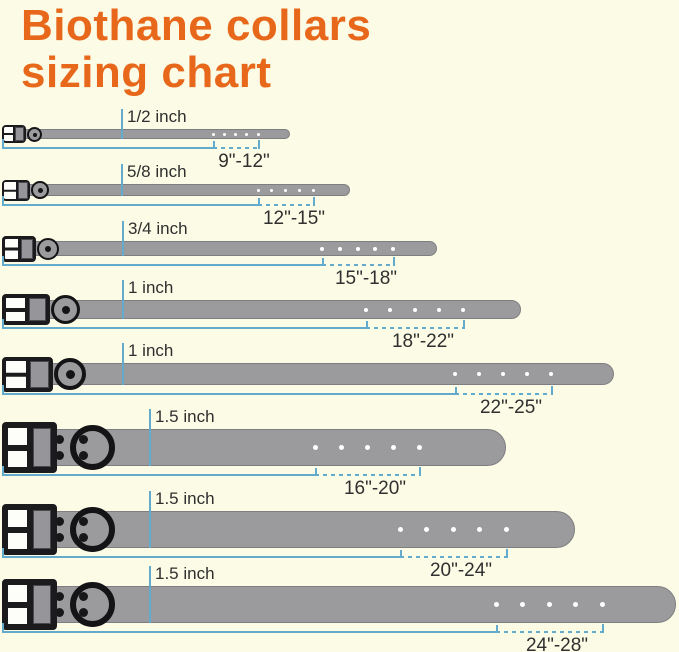 Image resolution: width=679 pixels, height=652 pixels. I want to click on collar-width-label: 1.5 inch, so click(185, 573).